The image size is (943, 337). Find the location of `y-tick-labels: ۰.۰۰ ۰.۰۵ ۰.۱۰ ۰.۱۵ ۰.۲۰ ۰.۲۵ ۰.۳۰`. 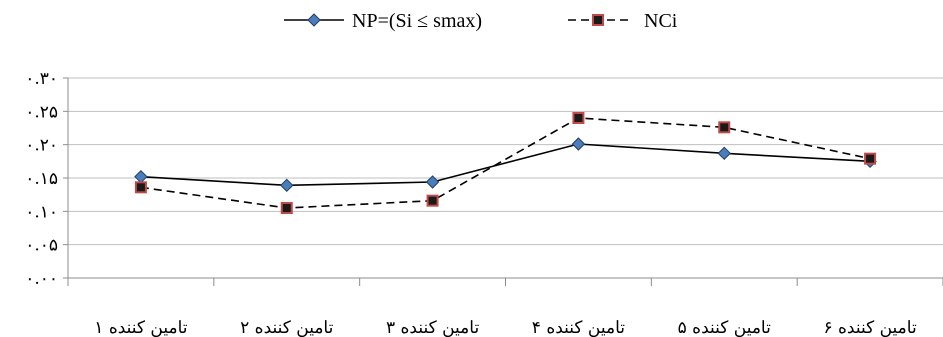

y-tick-labels: ۰.۰۰ ۰.۰۵ ۰.۱۰ ۰.۱۵ ۰.۲۰ ۰.۲۵ ۰.۳۰ is located at coordinates (41, 179).